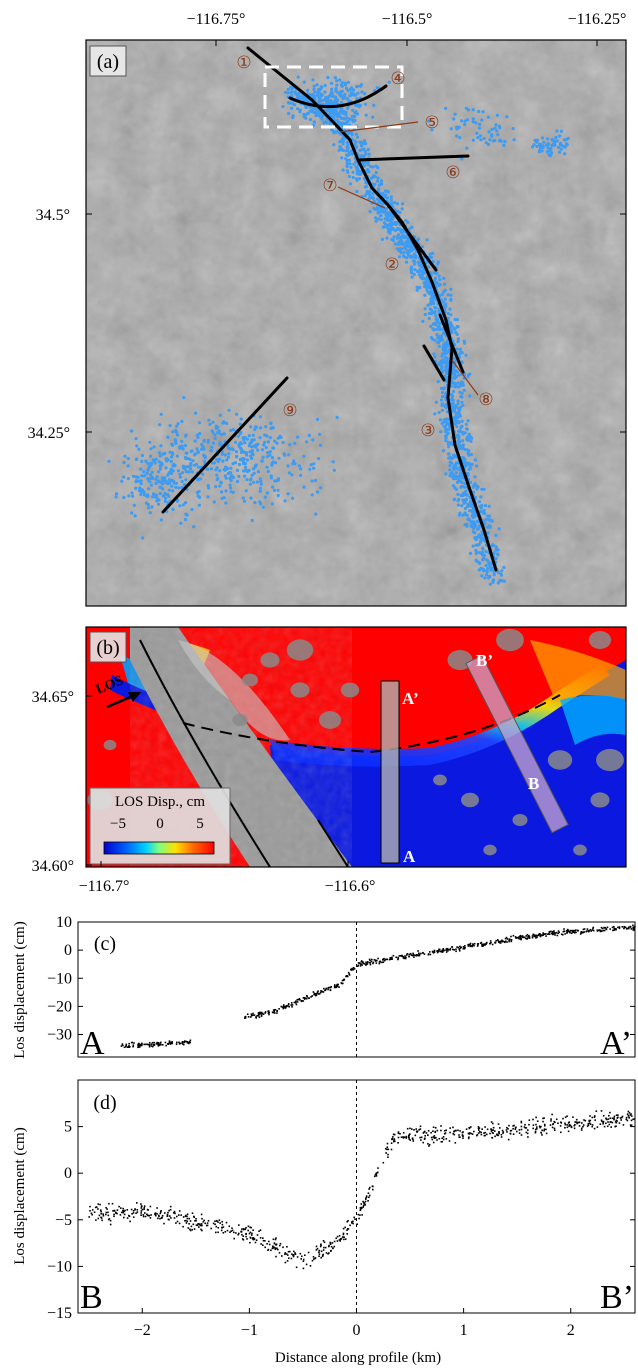 The height and width of the screenshot is (1368, 638). Describe the element at coordinates (390, 772) in the screenshot. I see `profile-A-box` at that location.